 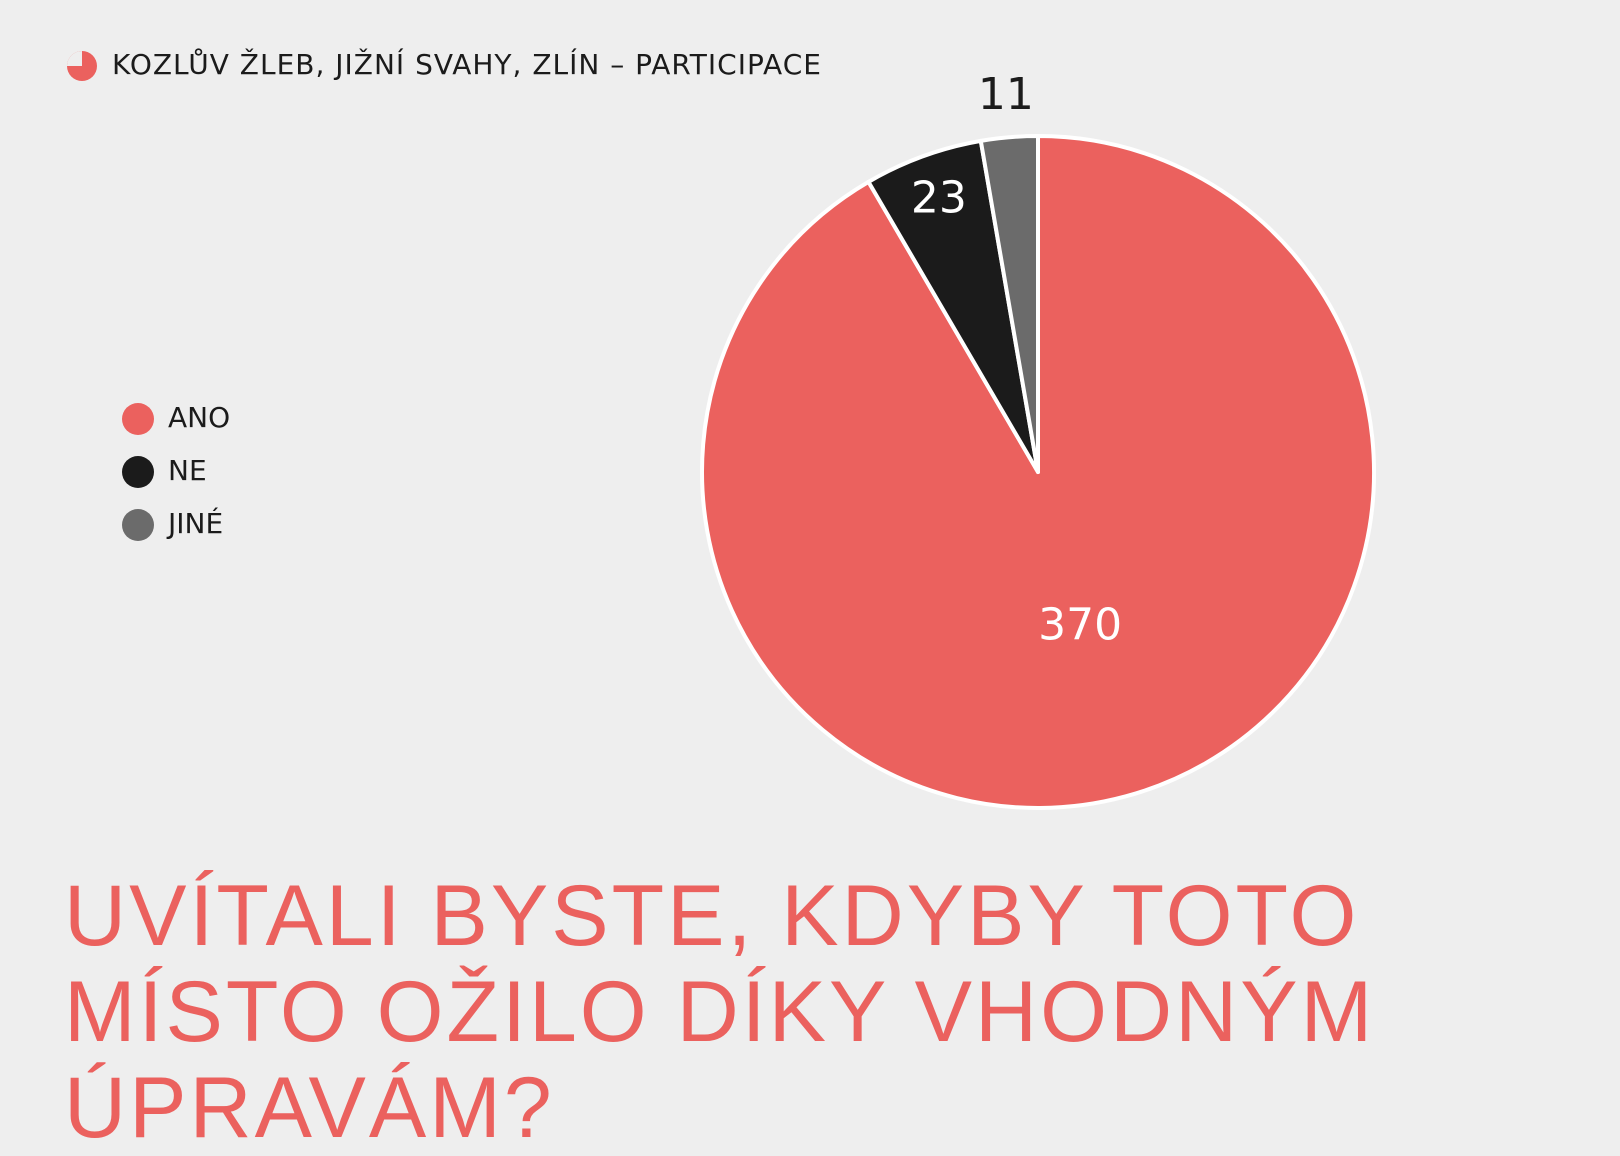 What do you see at coordinates (1009, 304) in the screenshot?
I see `pie-slice` at bounding box center [1009, 304].